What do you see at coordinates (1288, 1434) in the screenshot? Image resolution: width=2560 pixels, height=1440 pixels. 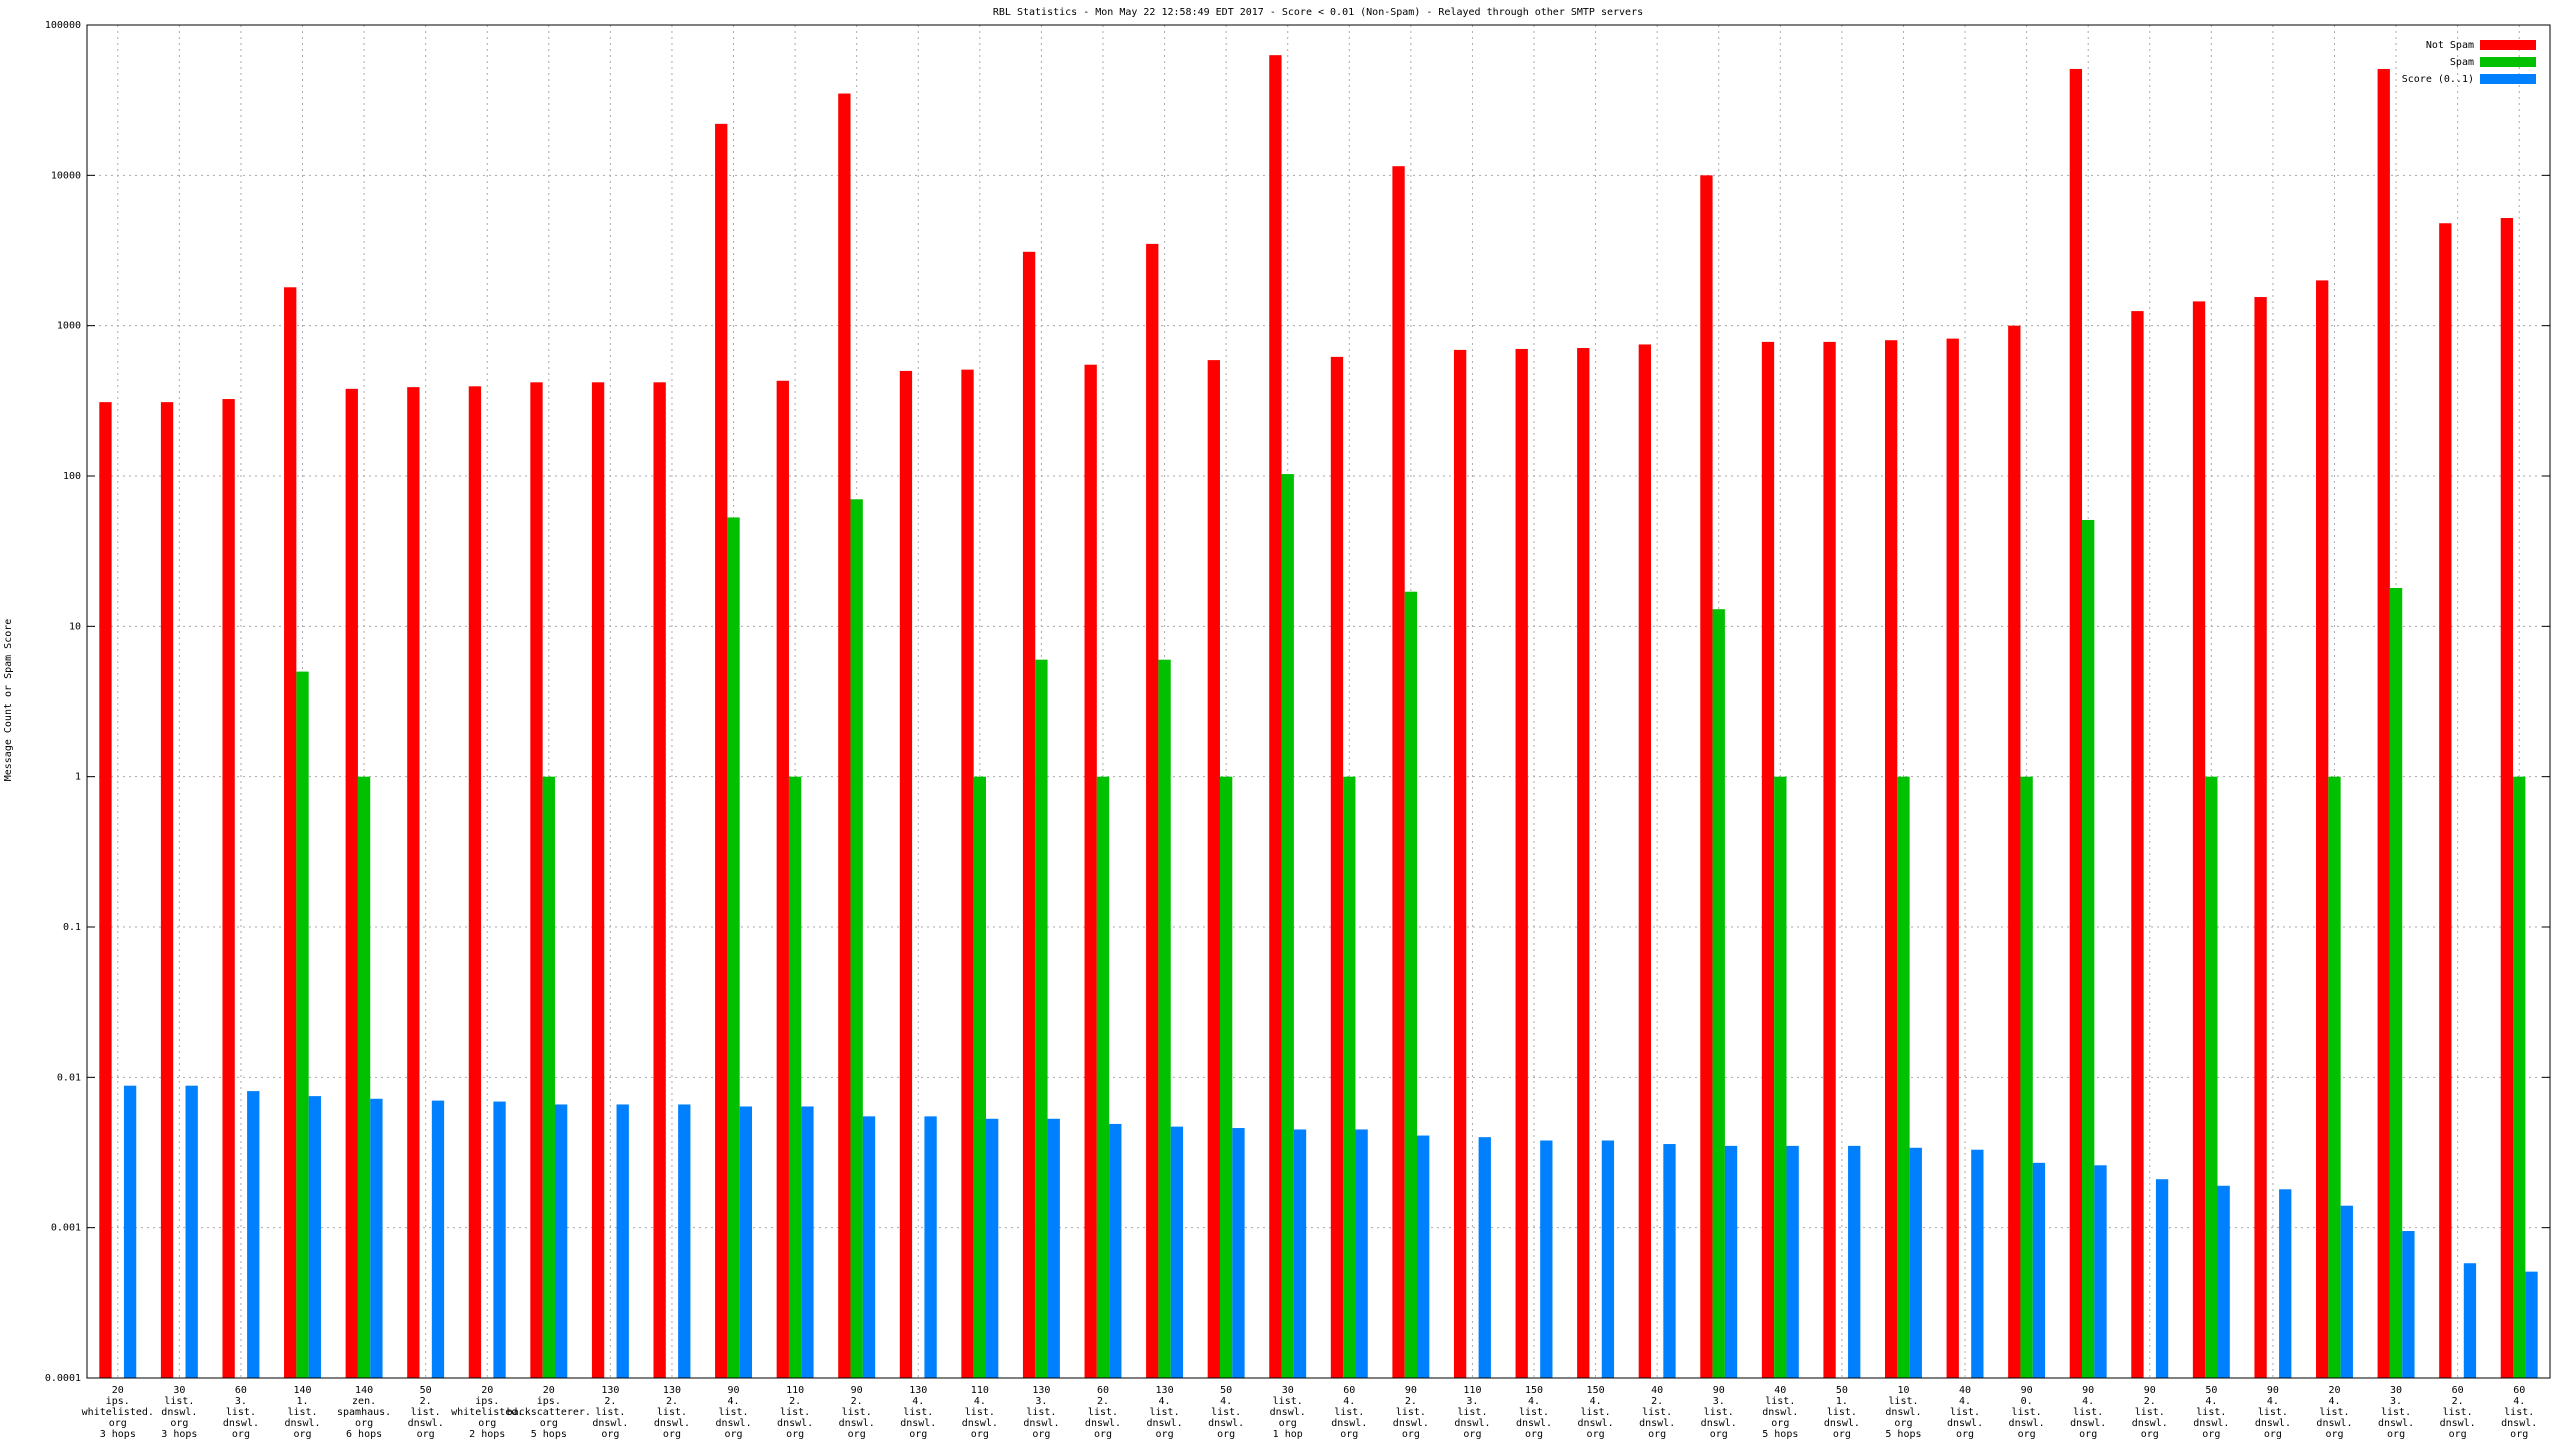 I see `x-tick-label-line: 1 hop` at bounding box center [1288, 1434].